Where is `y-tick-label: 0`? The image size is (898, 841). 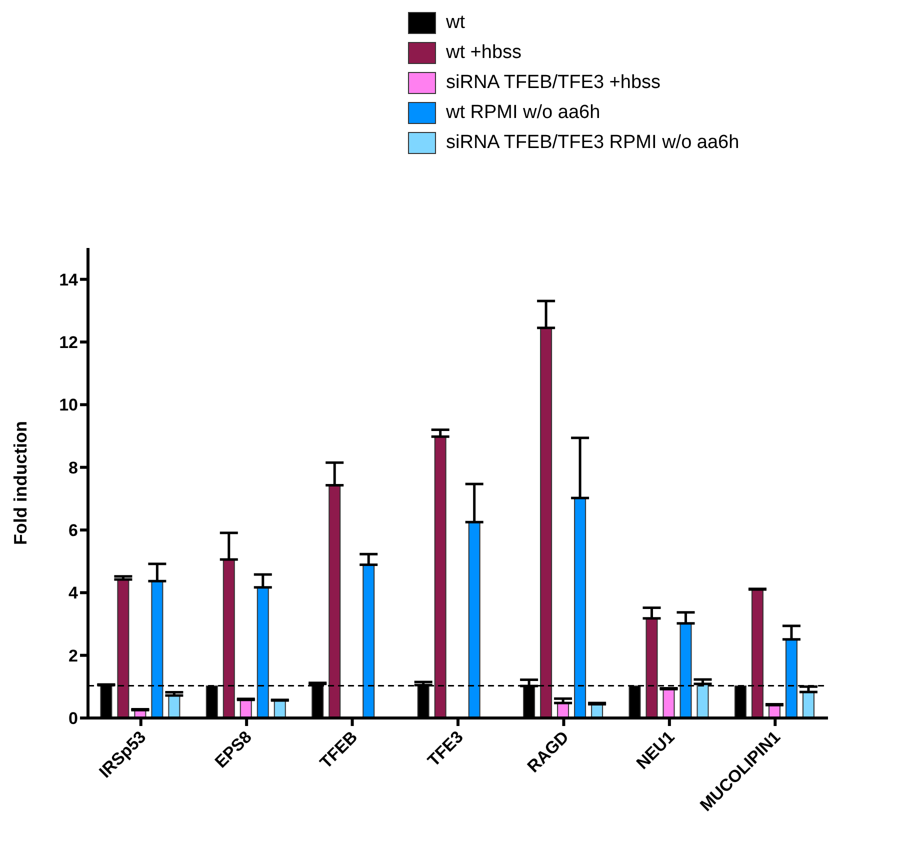 y-tick-label: 0 is located at coordinates (73, 718).